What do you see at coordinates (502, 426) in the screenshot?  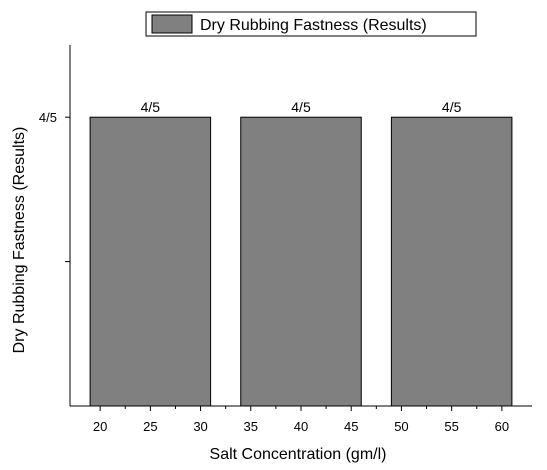 I see `x-tick-label: 60` at bounding box center [502, 426].